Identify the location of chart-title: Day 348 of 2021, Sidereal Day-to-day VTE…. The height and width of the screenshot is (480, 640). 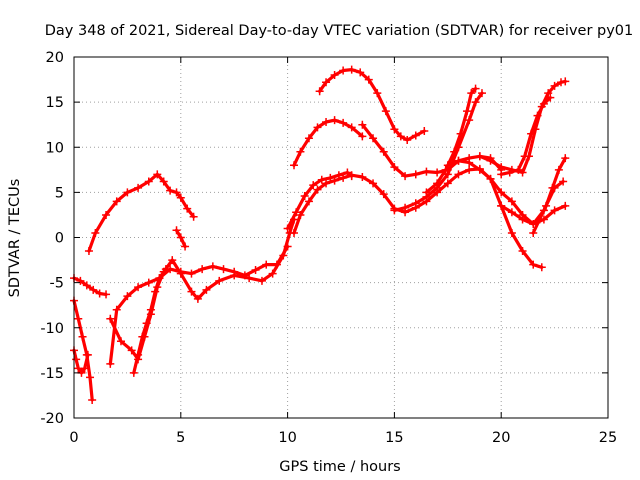
(339, 31).